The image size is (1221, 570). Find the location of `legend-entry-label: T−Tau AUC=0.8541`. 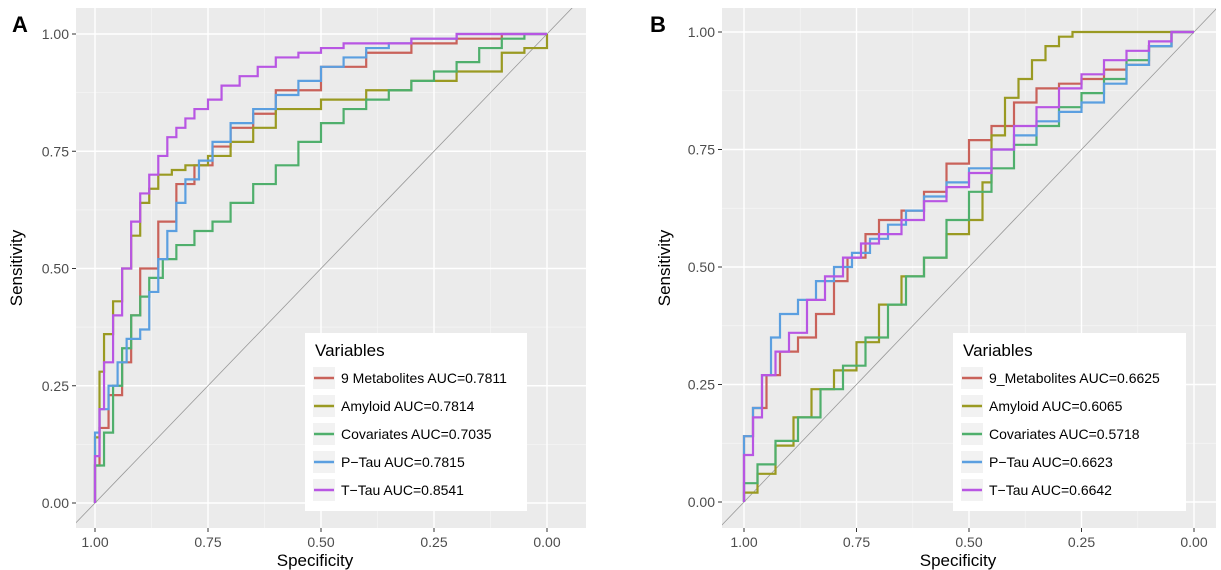

legend-entry-label: T−Tau AUC=0.8541 is located at coordinates (402, 490).